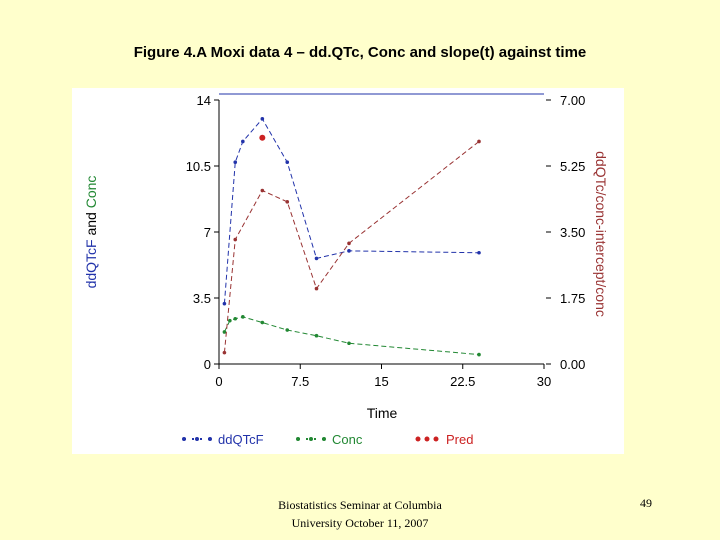 This screenshot has width=720, height=540. I want to click on legend: ddQTcF Conc Pred, so click(327, 439).